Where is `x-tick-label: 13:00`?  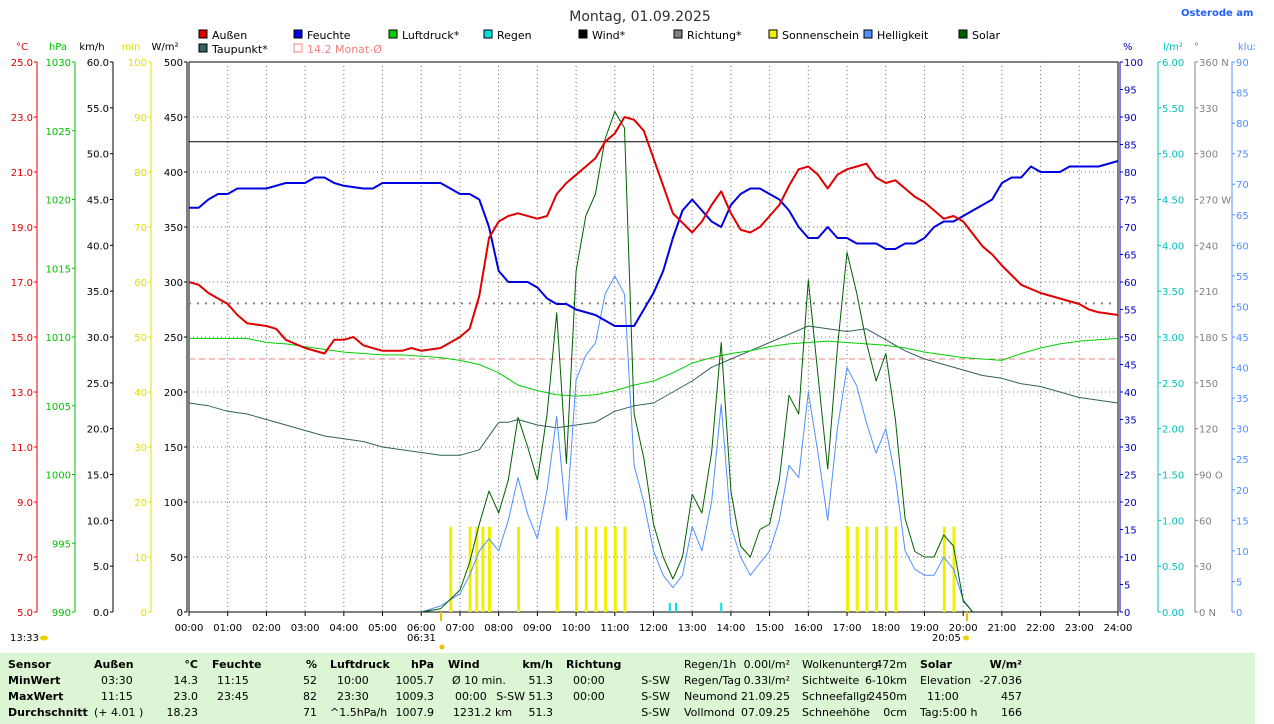 x-tick-label: 13:00 is located at coordinates (692, 628).